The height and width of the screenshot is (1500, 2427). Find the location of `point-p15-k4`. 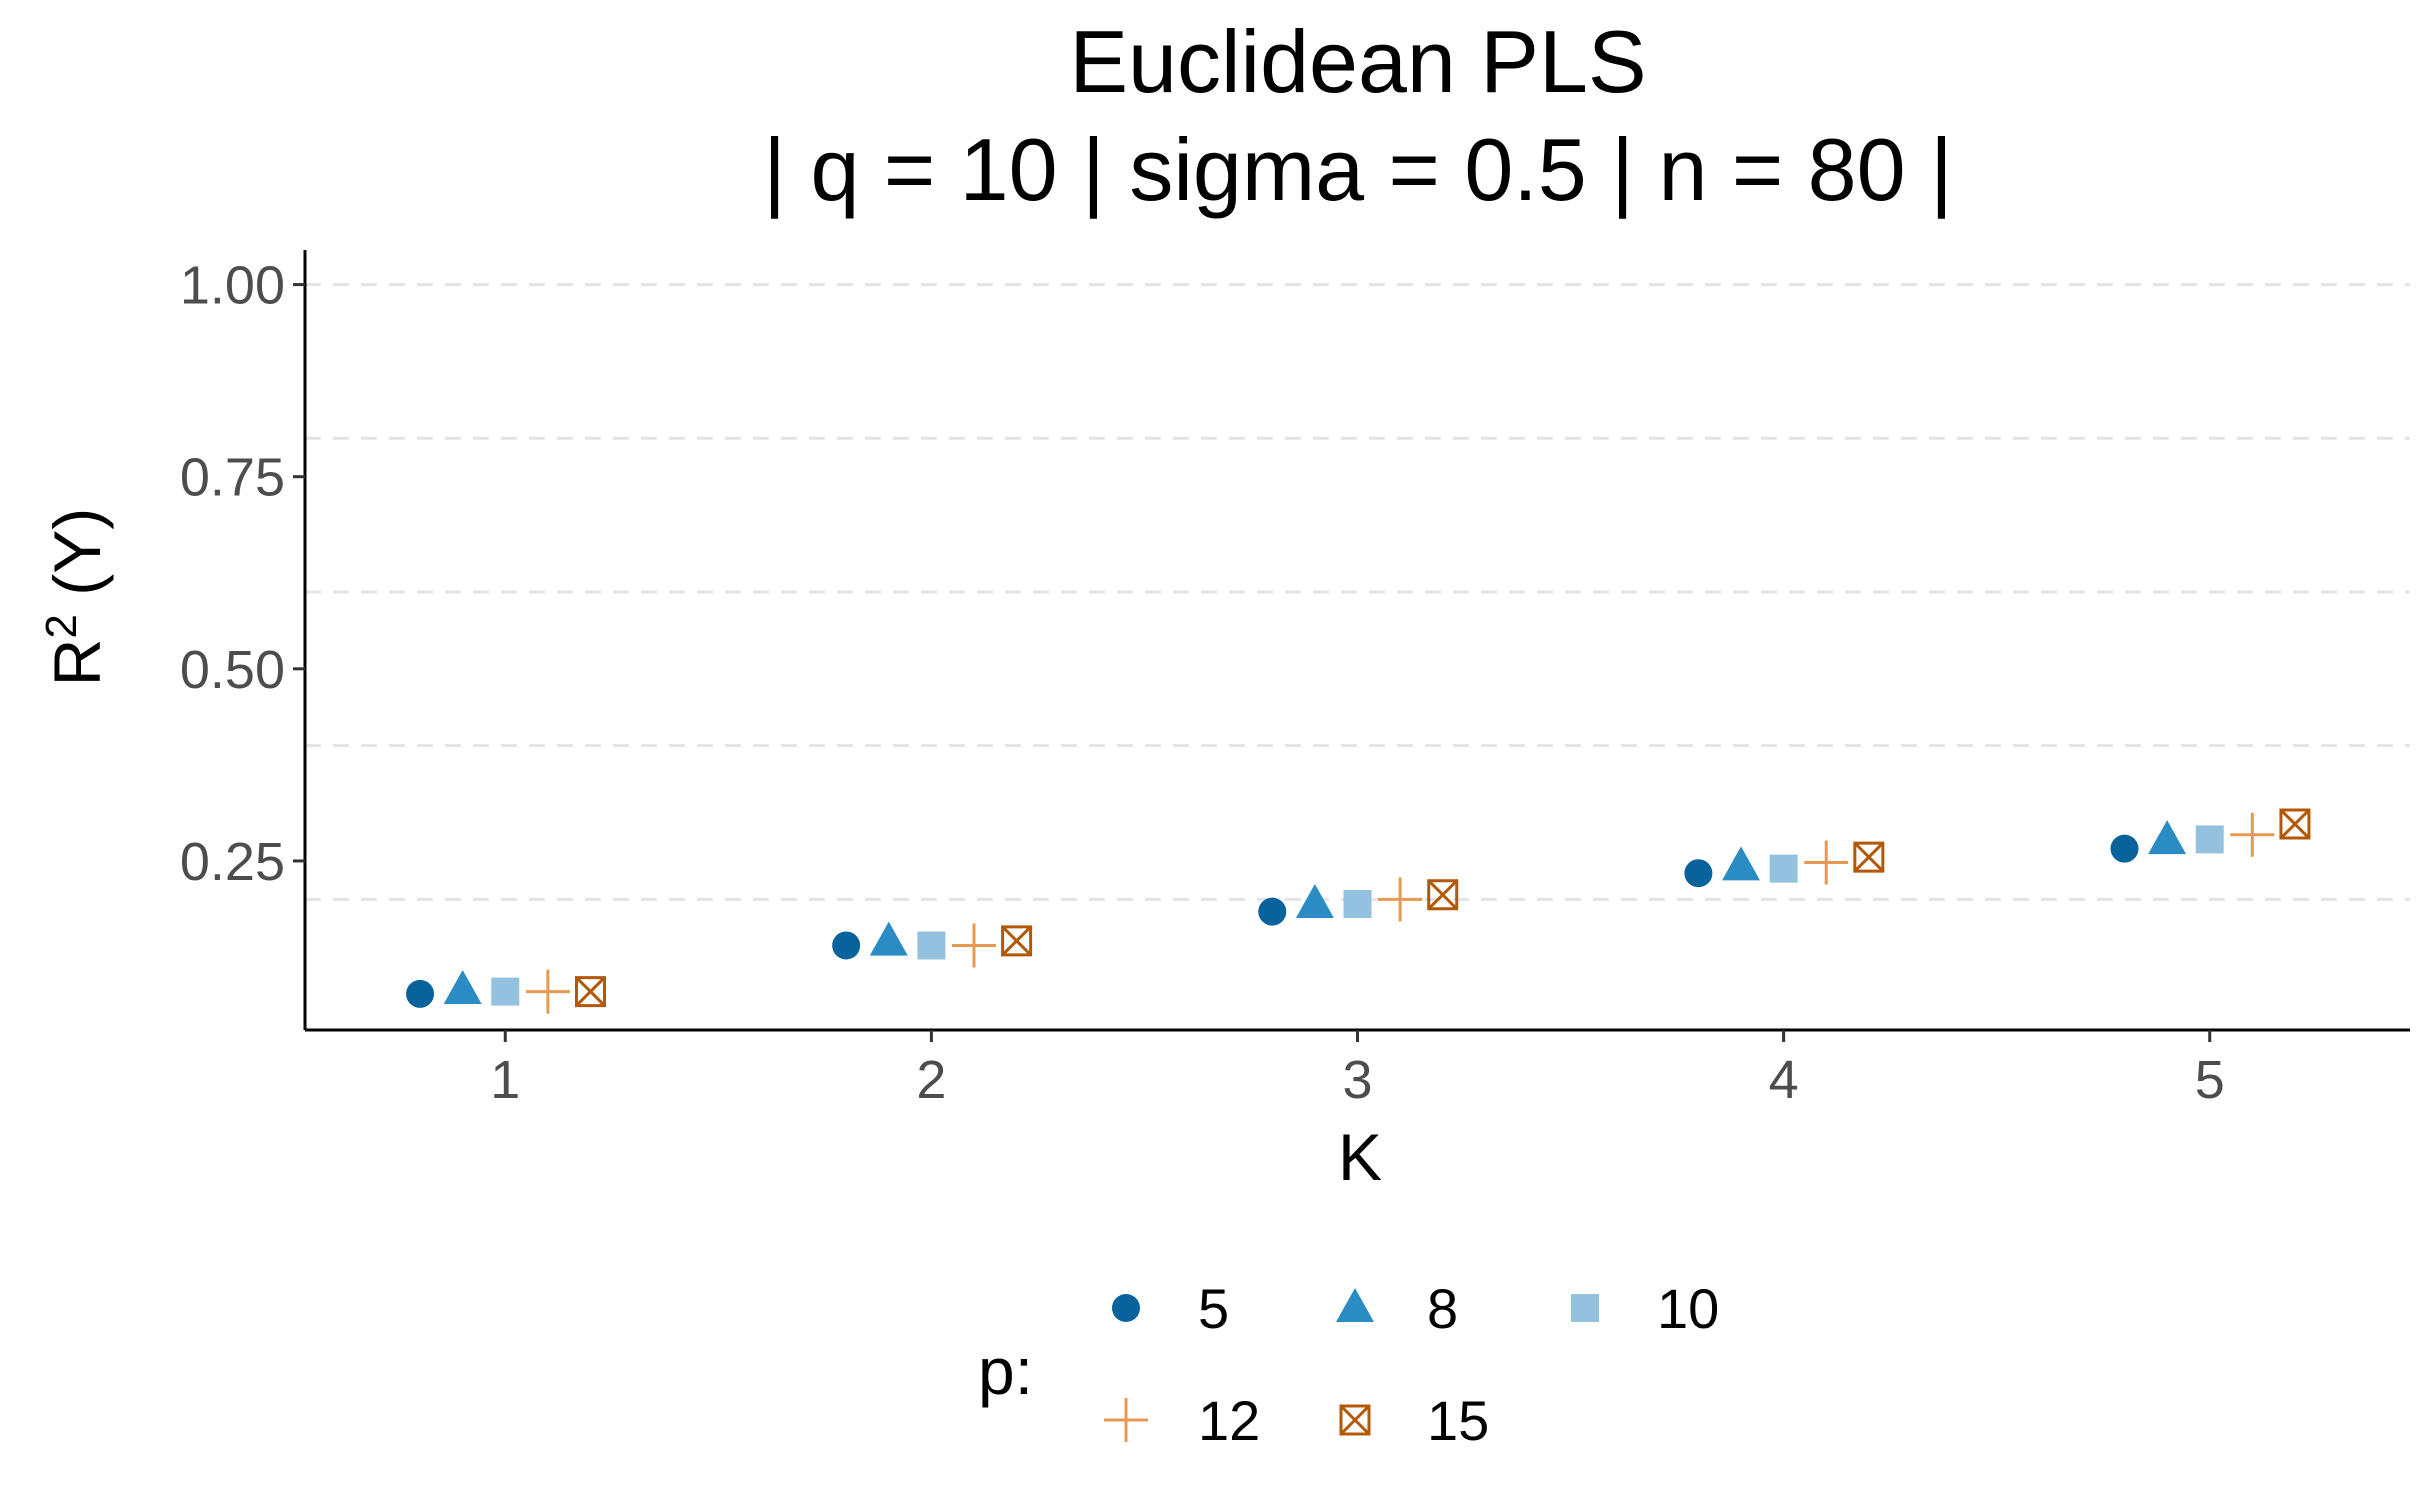

point-p15-k4 is located at coordinates (1869, 857).